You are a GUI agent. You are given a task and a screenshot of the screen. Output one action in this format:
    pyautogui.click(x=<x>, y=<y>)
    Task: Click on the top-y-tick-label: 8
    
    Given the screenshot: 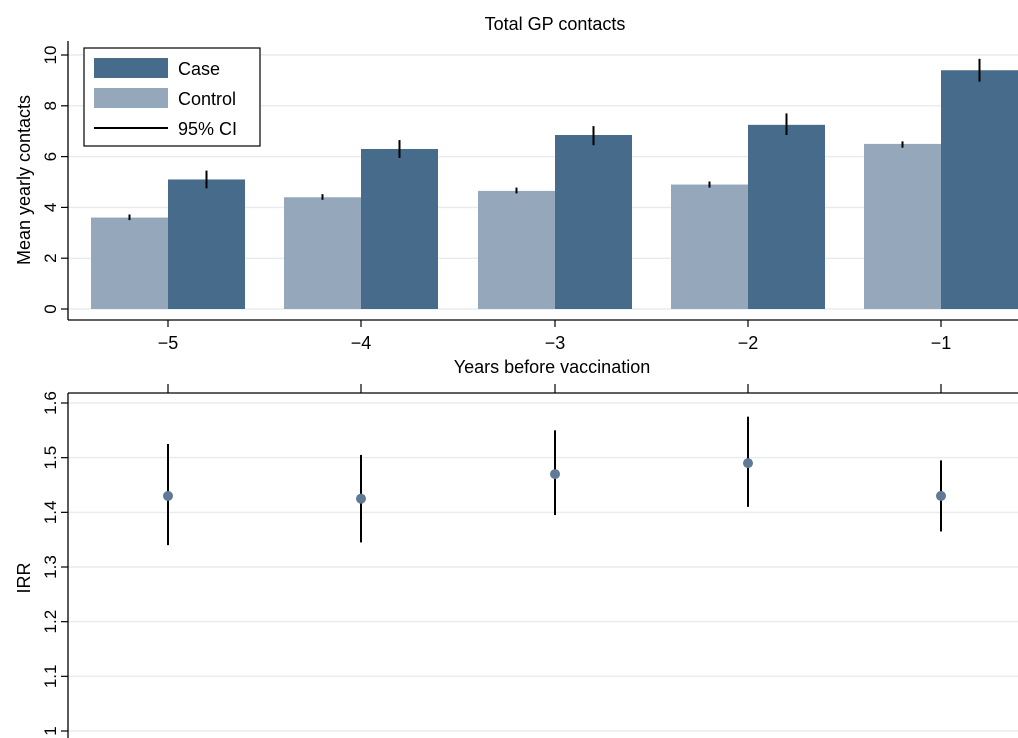 What is the action you would take?
    pyautogui.click(x=50, y=105)
    